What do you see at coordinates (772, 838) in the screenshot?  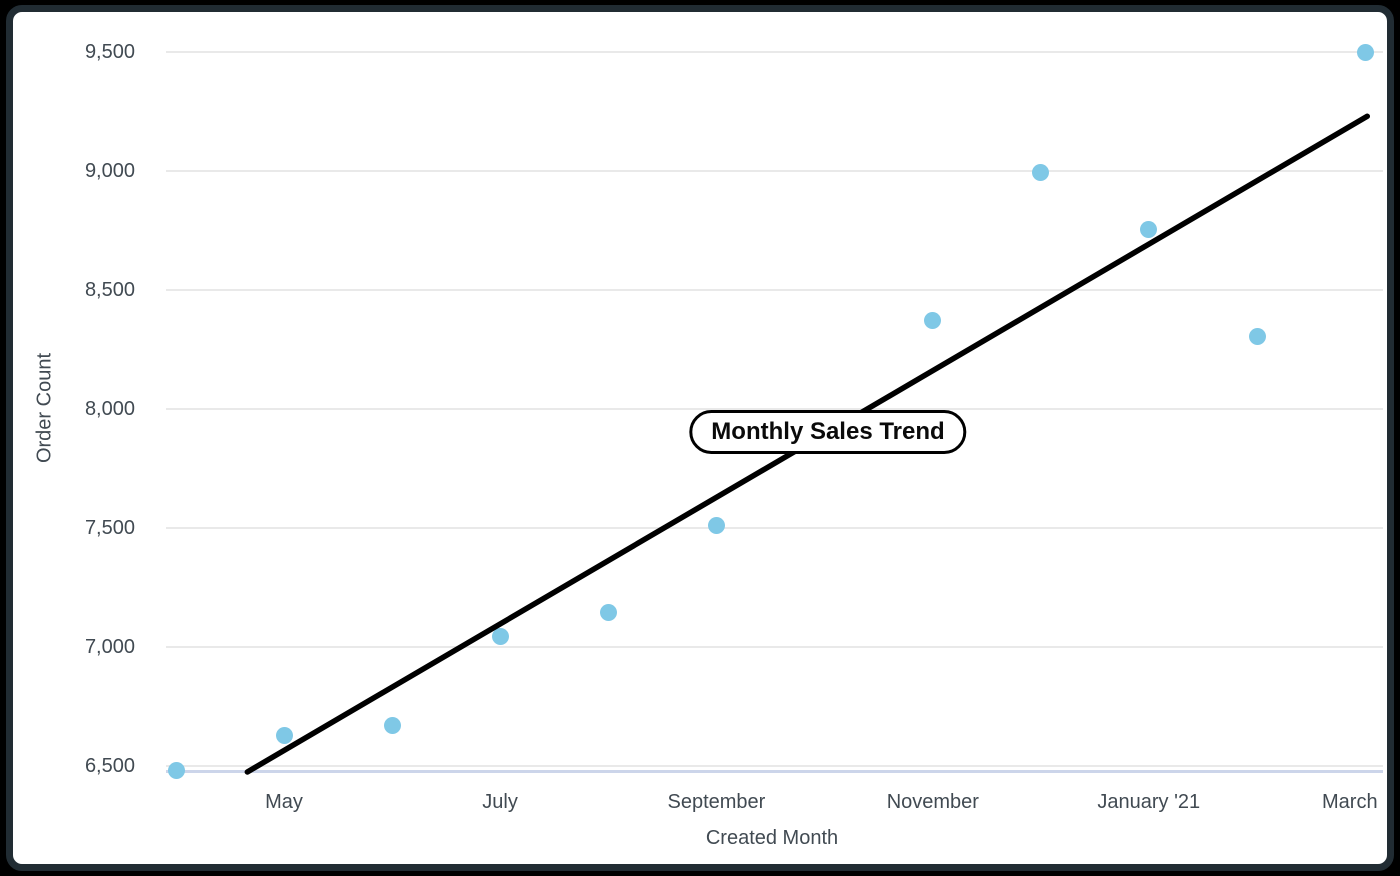 I see `x-axis-title: Created Month` at bounding box center [772, 838].